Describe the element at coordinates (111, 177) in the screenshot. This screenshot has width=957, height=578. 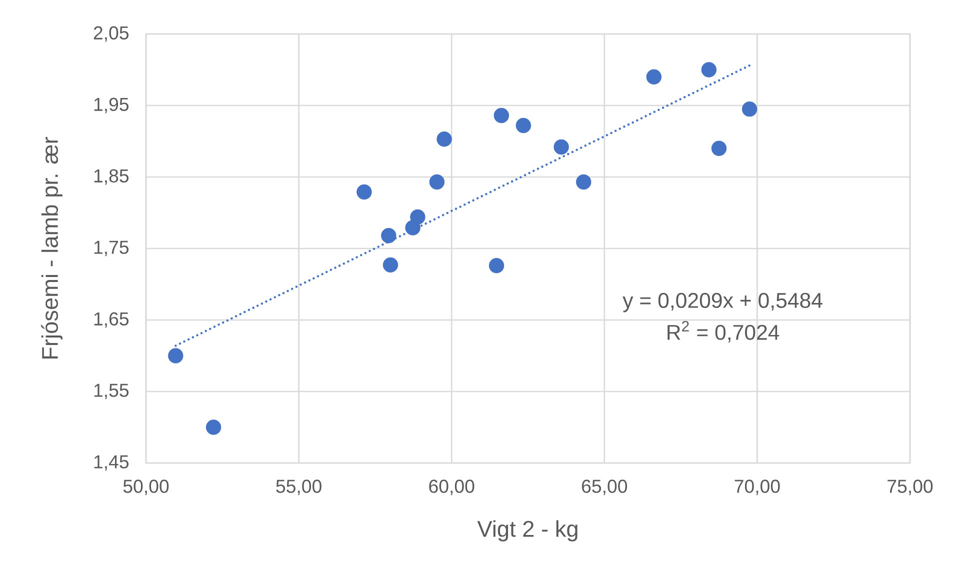
I see `y-tick-label: 1,85` at that location.